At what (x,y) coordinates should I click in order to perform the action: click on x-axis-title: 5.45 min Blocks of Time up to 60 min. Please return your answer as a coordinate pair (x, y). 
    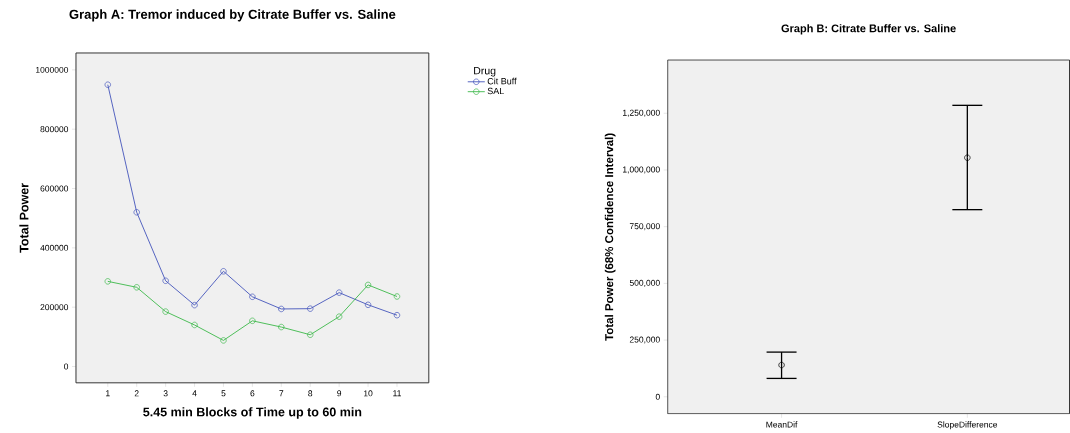
    Looking at the image, I should click on (252, 413).